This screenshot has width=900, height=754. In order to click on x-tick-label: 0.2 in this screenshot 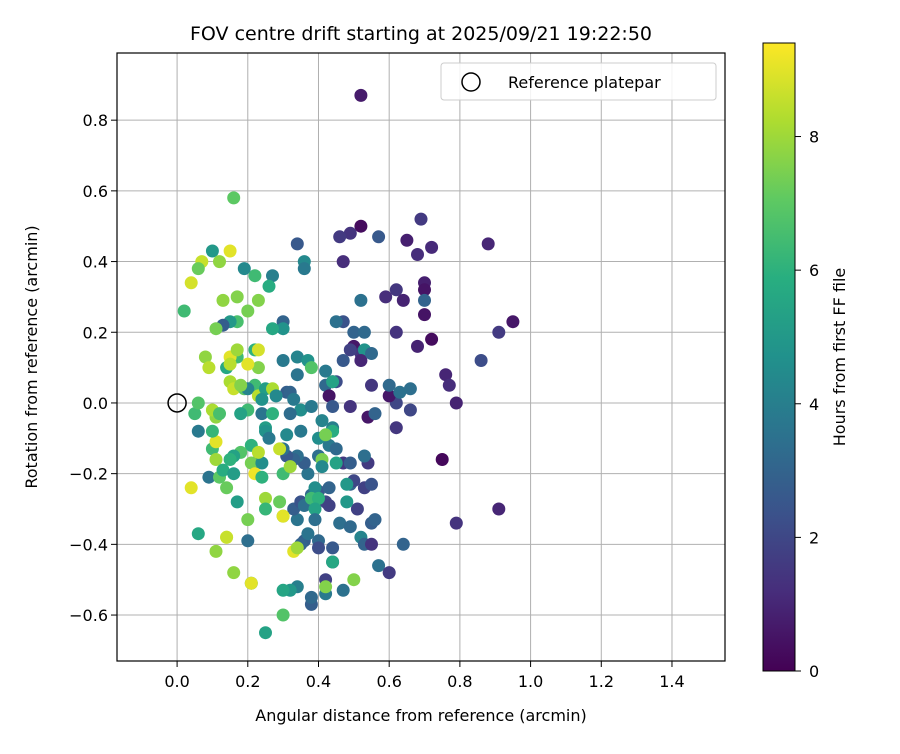, I will do `click(247, 681)`.